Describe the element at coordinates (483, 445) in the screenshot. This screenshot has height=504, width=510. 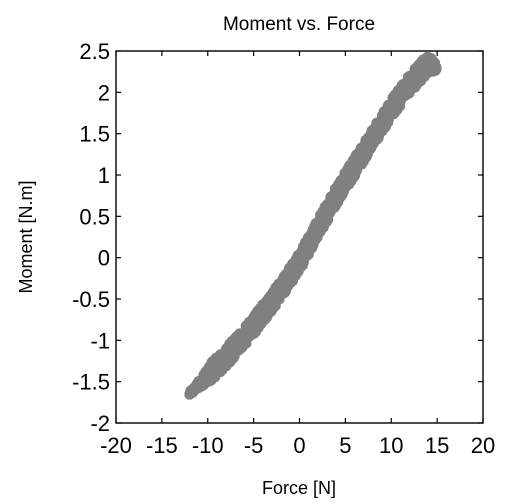
I see `x-tick-label: 20` at that location.